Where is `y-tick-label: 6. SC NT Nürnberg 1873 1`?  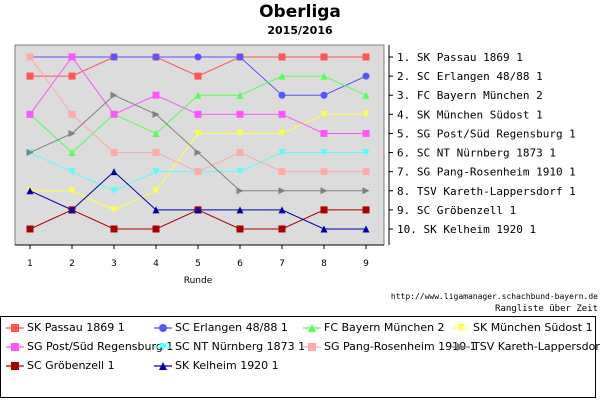 y-tick-label: 6. SC NT Nürnberg 1873 1 is located at coordinates (476, 153).